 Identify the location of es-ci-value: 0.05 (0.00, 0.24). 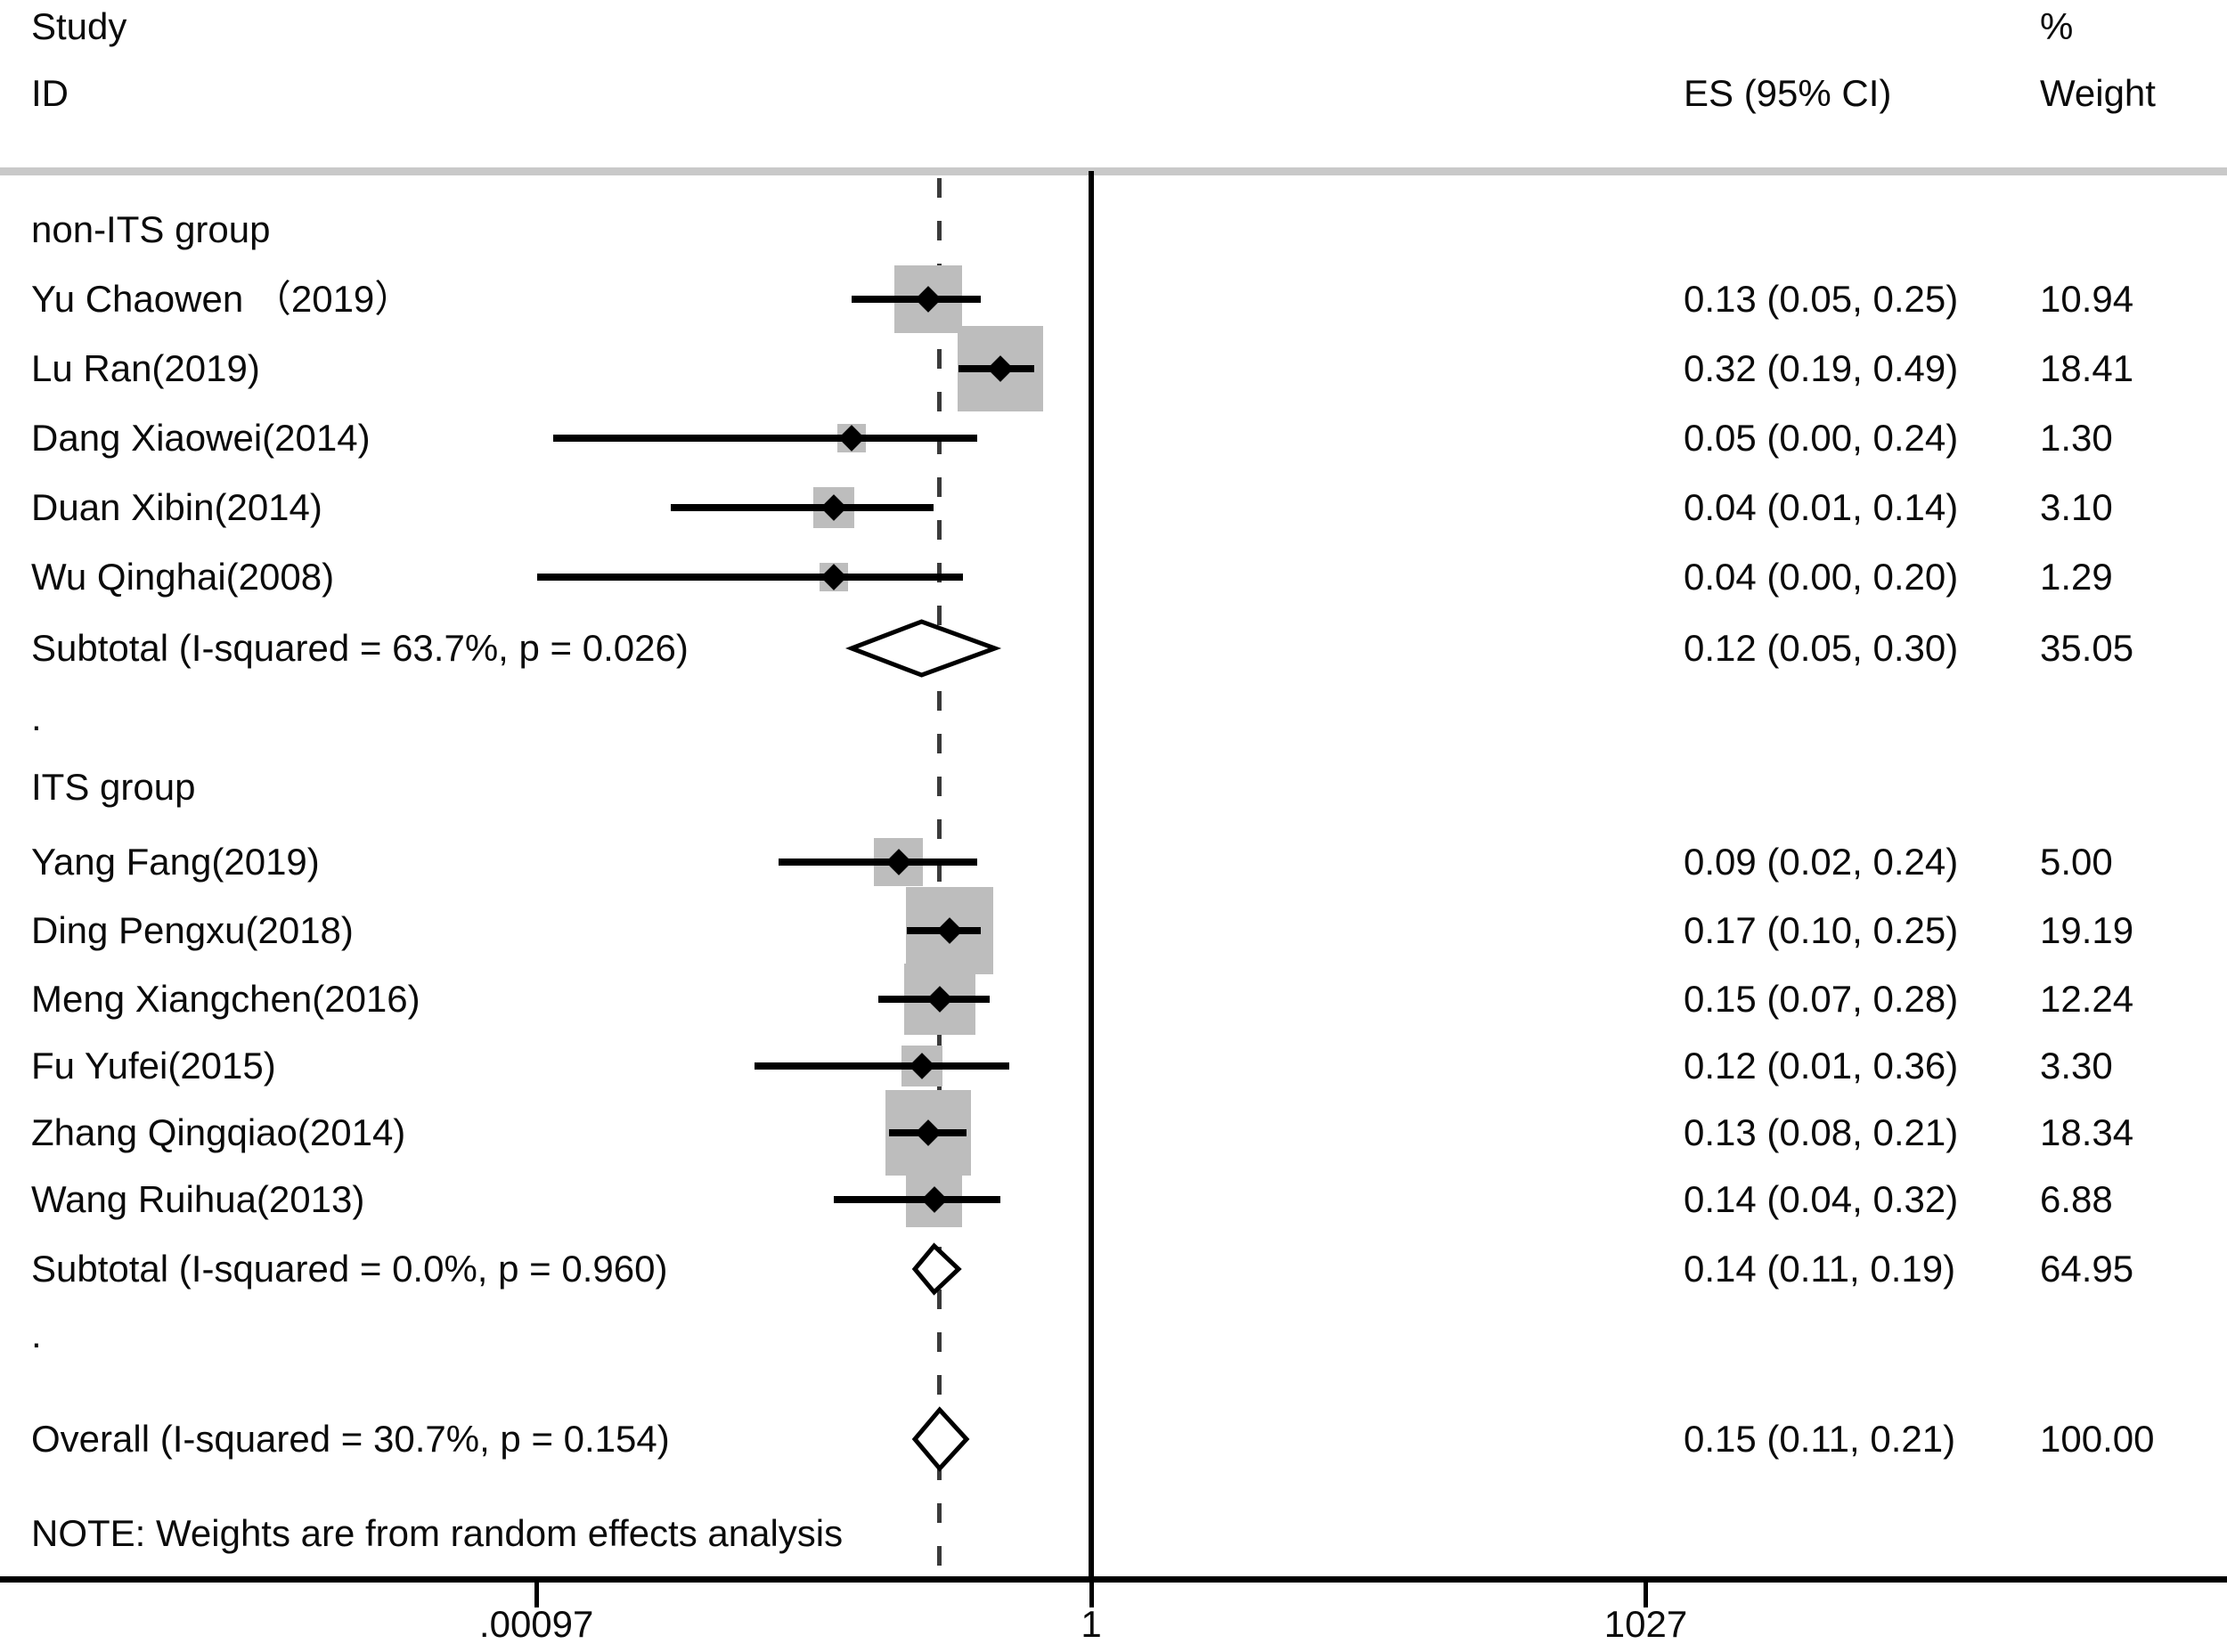
(1821, 437).